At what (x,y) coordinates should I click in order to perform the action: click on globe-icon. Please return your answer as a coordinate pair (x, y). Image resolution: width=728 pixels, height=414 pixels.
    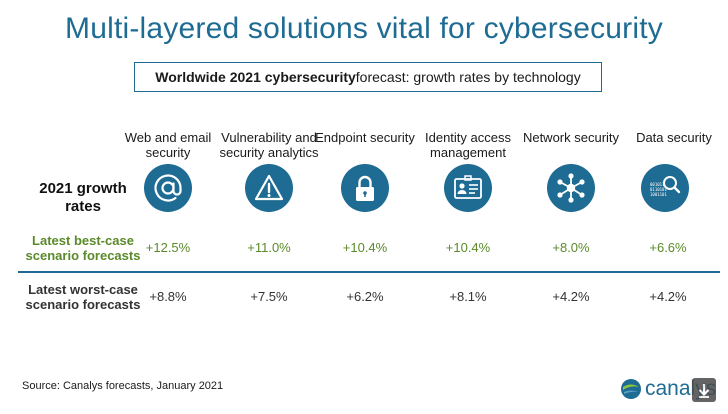
    Looking at the image, I should click on (631, 389).